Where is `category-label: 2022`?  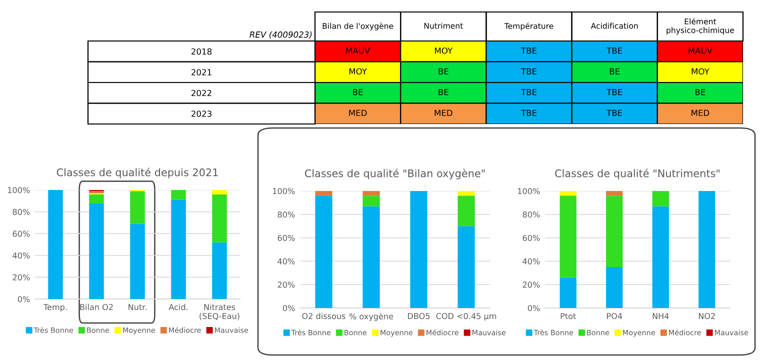 category-label: 2022 is located at coordinates (202, 93).